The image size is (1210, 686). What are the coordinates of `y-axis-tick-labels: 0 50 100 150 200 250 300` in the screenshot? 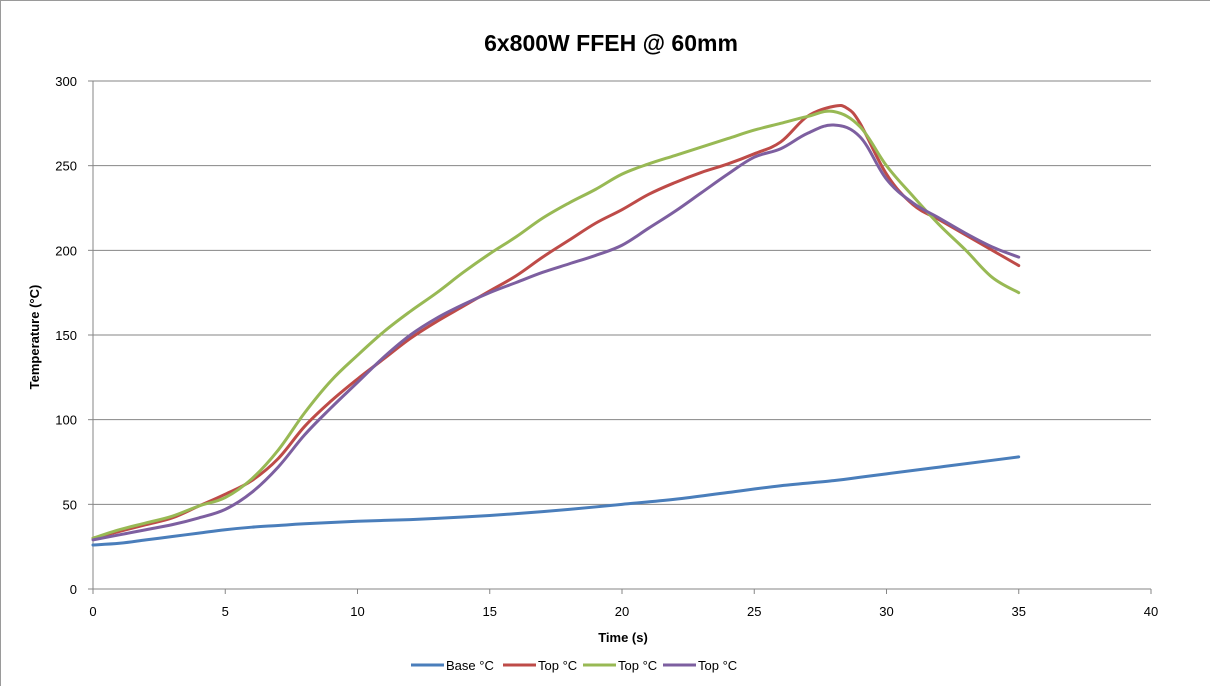 It's located at (66, 335).